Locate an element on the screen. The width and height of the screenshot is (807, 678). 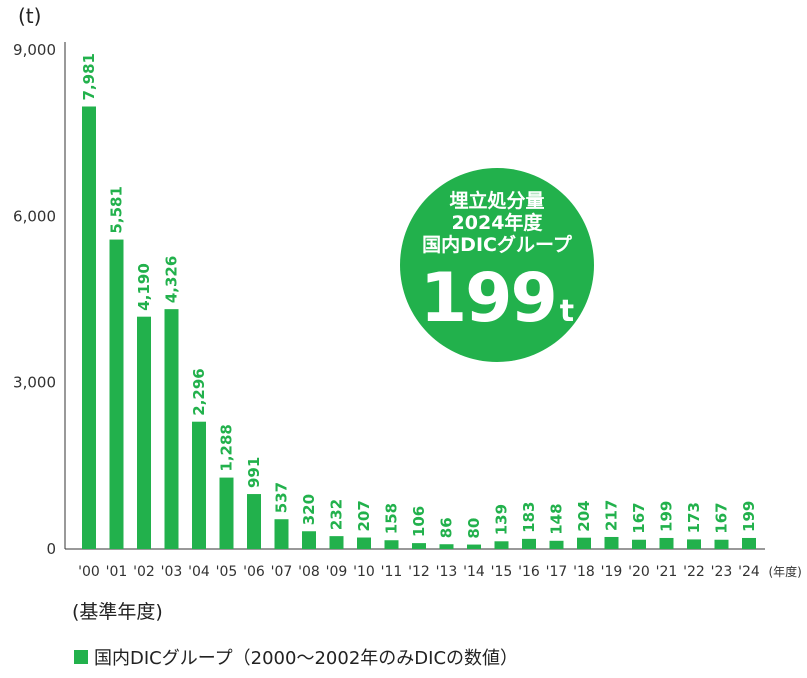
x-tick-label: '01 is located at coordinates (117, 572).